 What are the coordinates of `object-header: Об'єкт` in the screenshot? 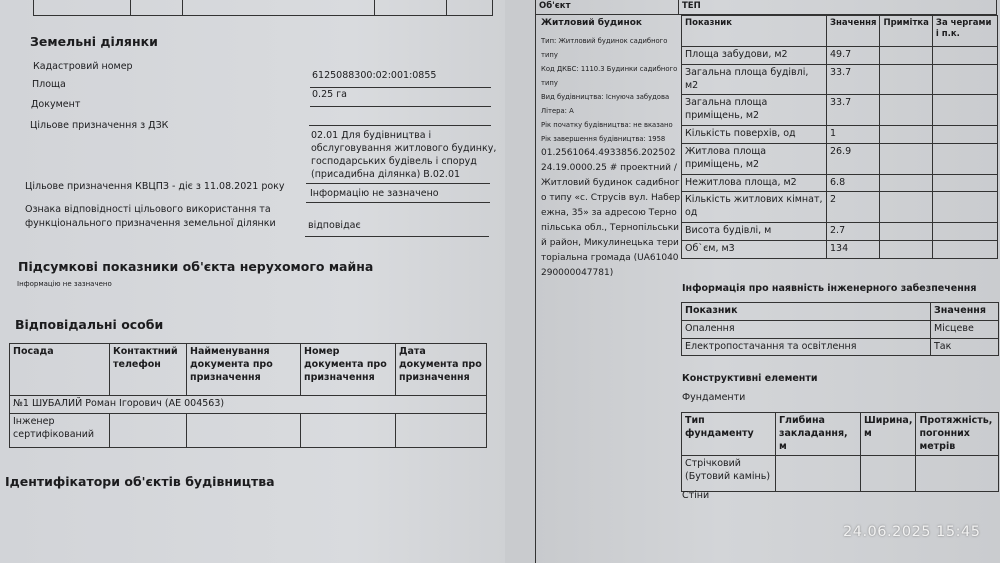 It's located at (607, 8).